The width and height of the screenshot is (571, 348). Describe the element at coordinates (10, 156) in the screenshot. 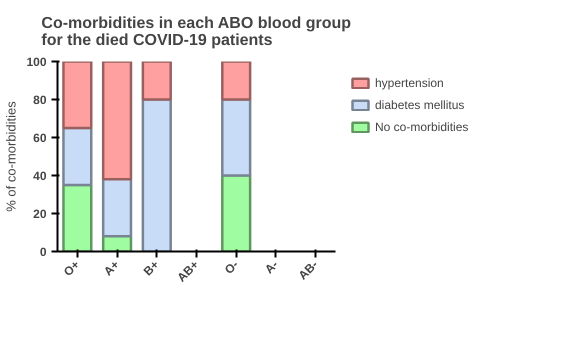

I see `y-axis-title: % of co-morbidities` at that location.